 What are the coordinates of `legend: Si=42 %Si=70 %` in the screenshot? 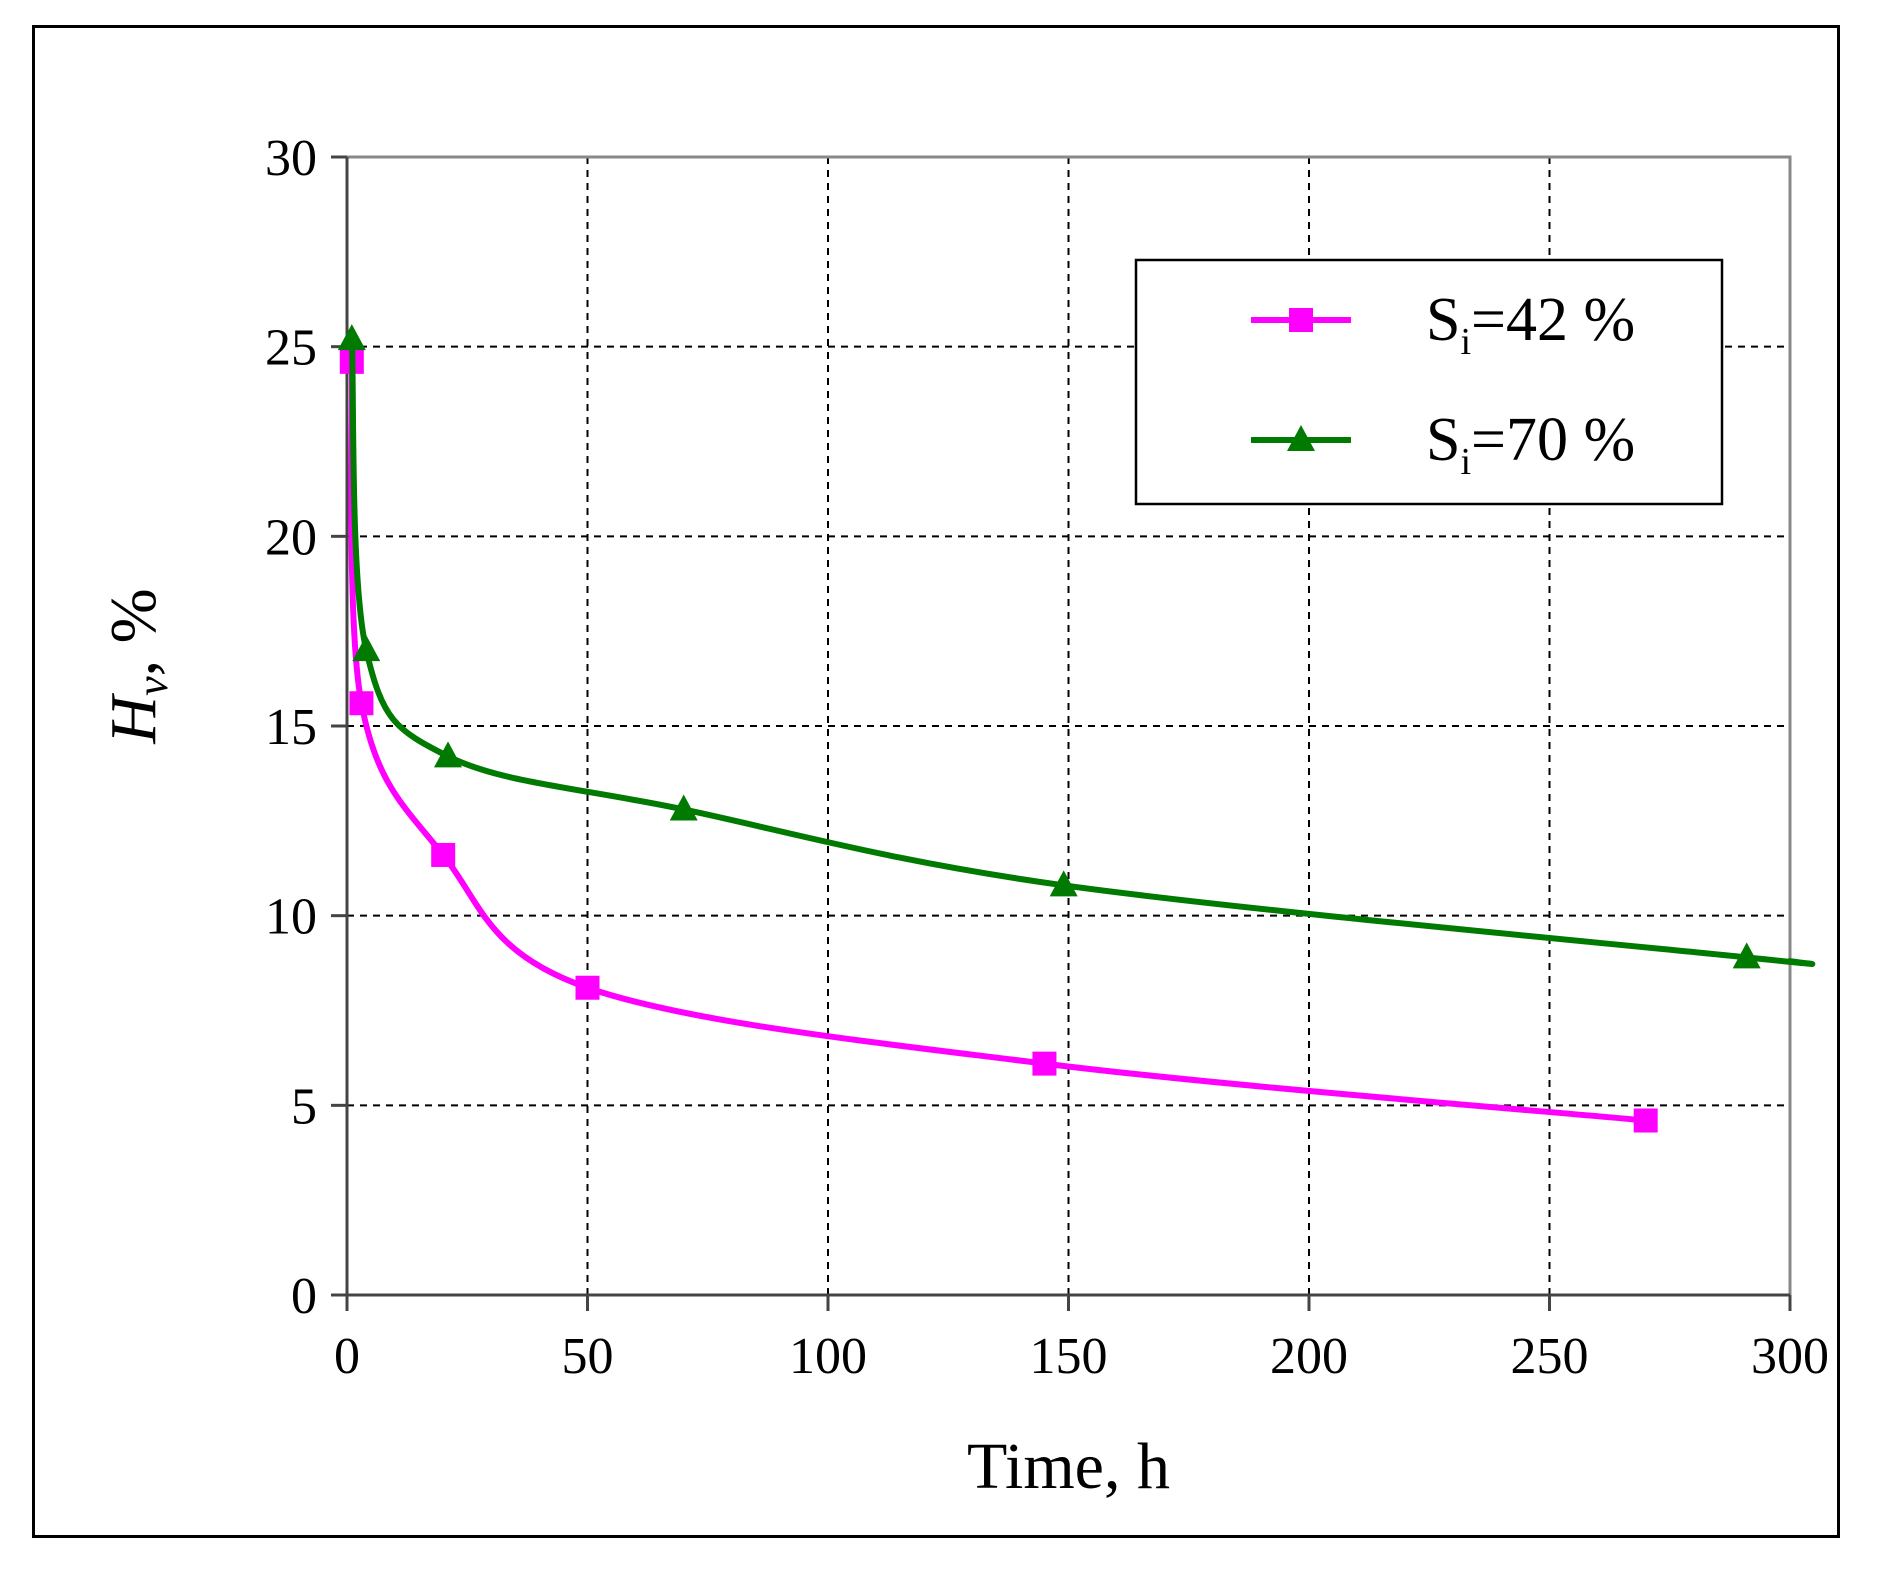 It's located at (1429, 382).